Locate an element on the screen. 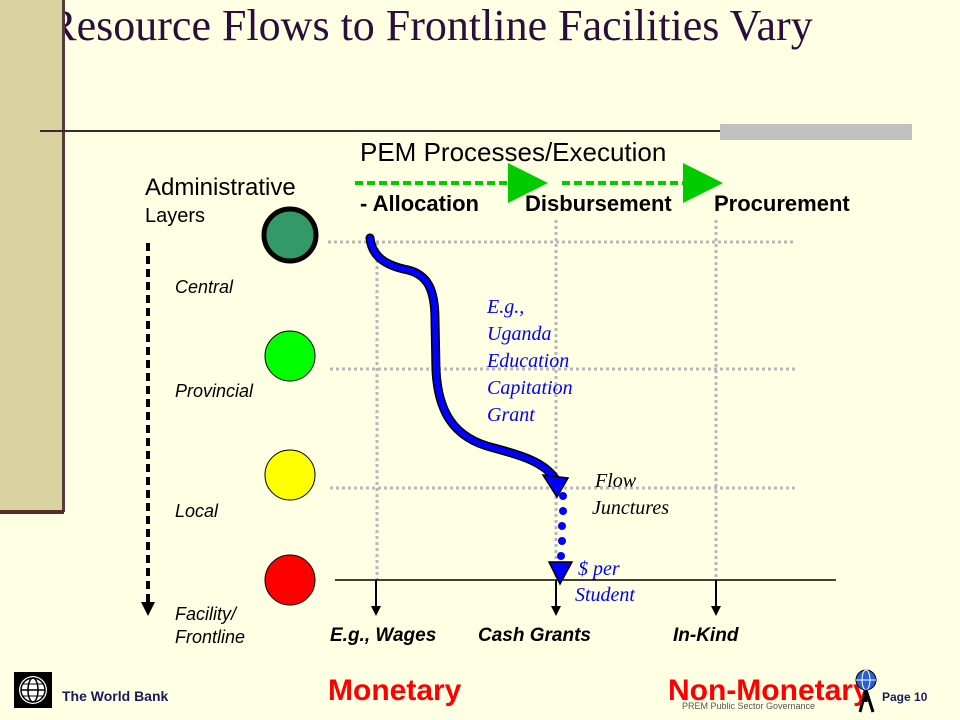 The width and height of the screenshot is (960, 720). admin-heading-line1: Administrative is located at coordinates (220, 187).